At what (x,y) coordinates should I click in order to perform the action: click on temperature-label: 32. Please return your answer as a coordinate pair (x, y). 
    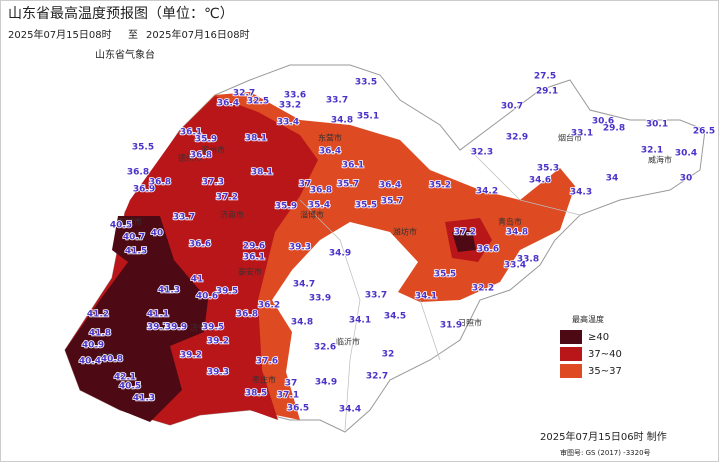
    Looking at the image, I should click on (388, 355).